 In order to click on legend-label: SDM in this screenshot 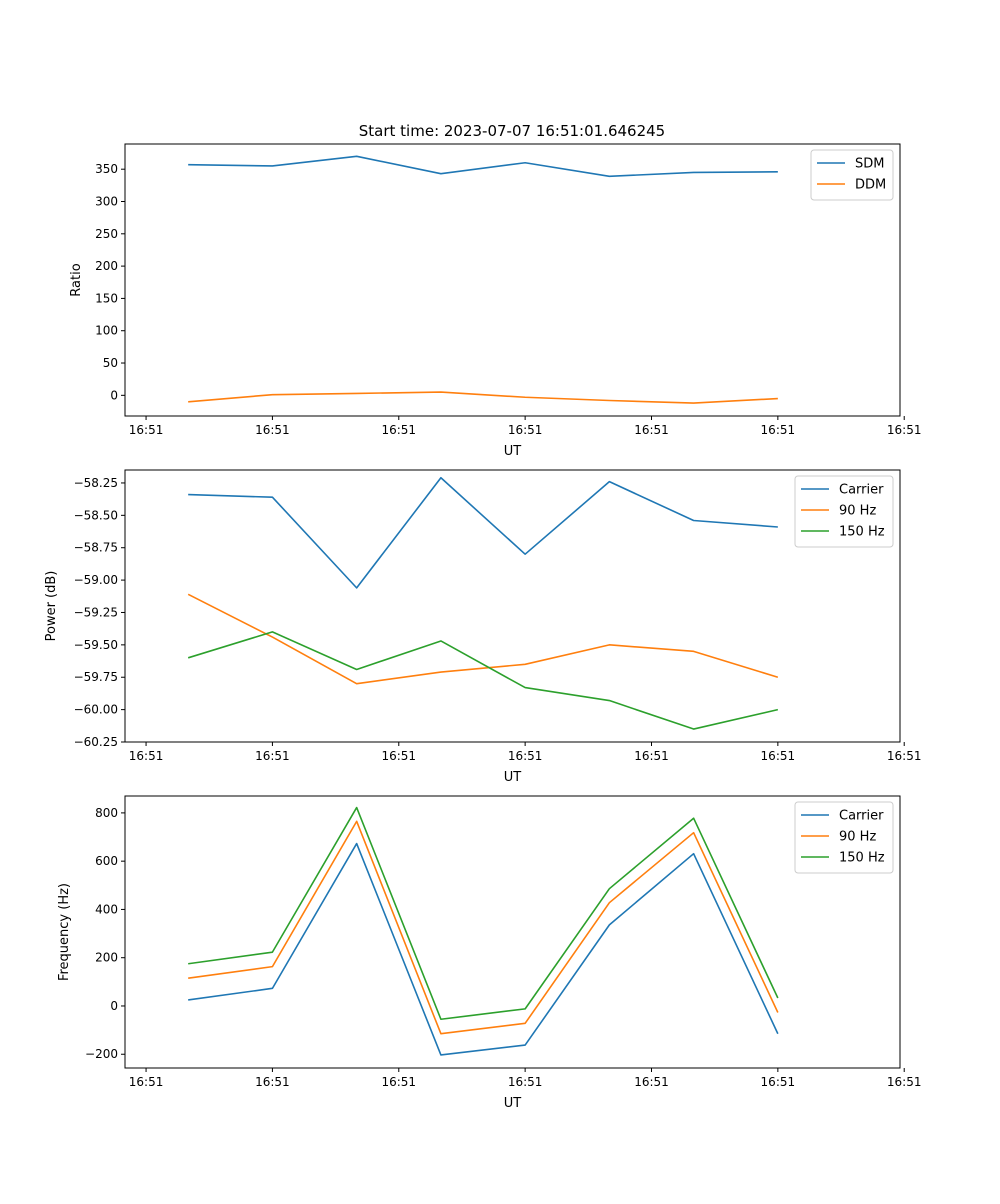, I will do `click(869, 164)`.